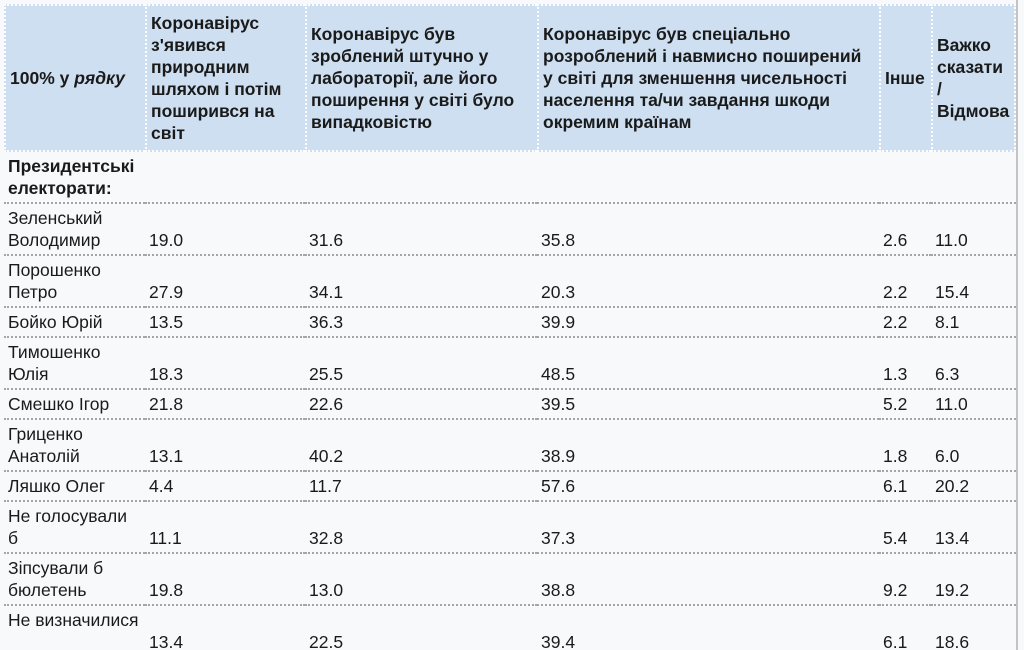 The width and height of the screenshot is (1024, 650). Describe the element at coordinates (708, 282) in the screenshot. I see `cell-value: 20.3` at that location.